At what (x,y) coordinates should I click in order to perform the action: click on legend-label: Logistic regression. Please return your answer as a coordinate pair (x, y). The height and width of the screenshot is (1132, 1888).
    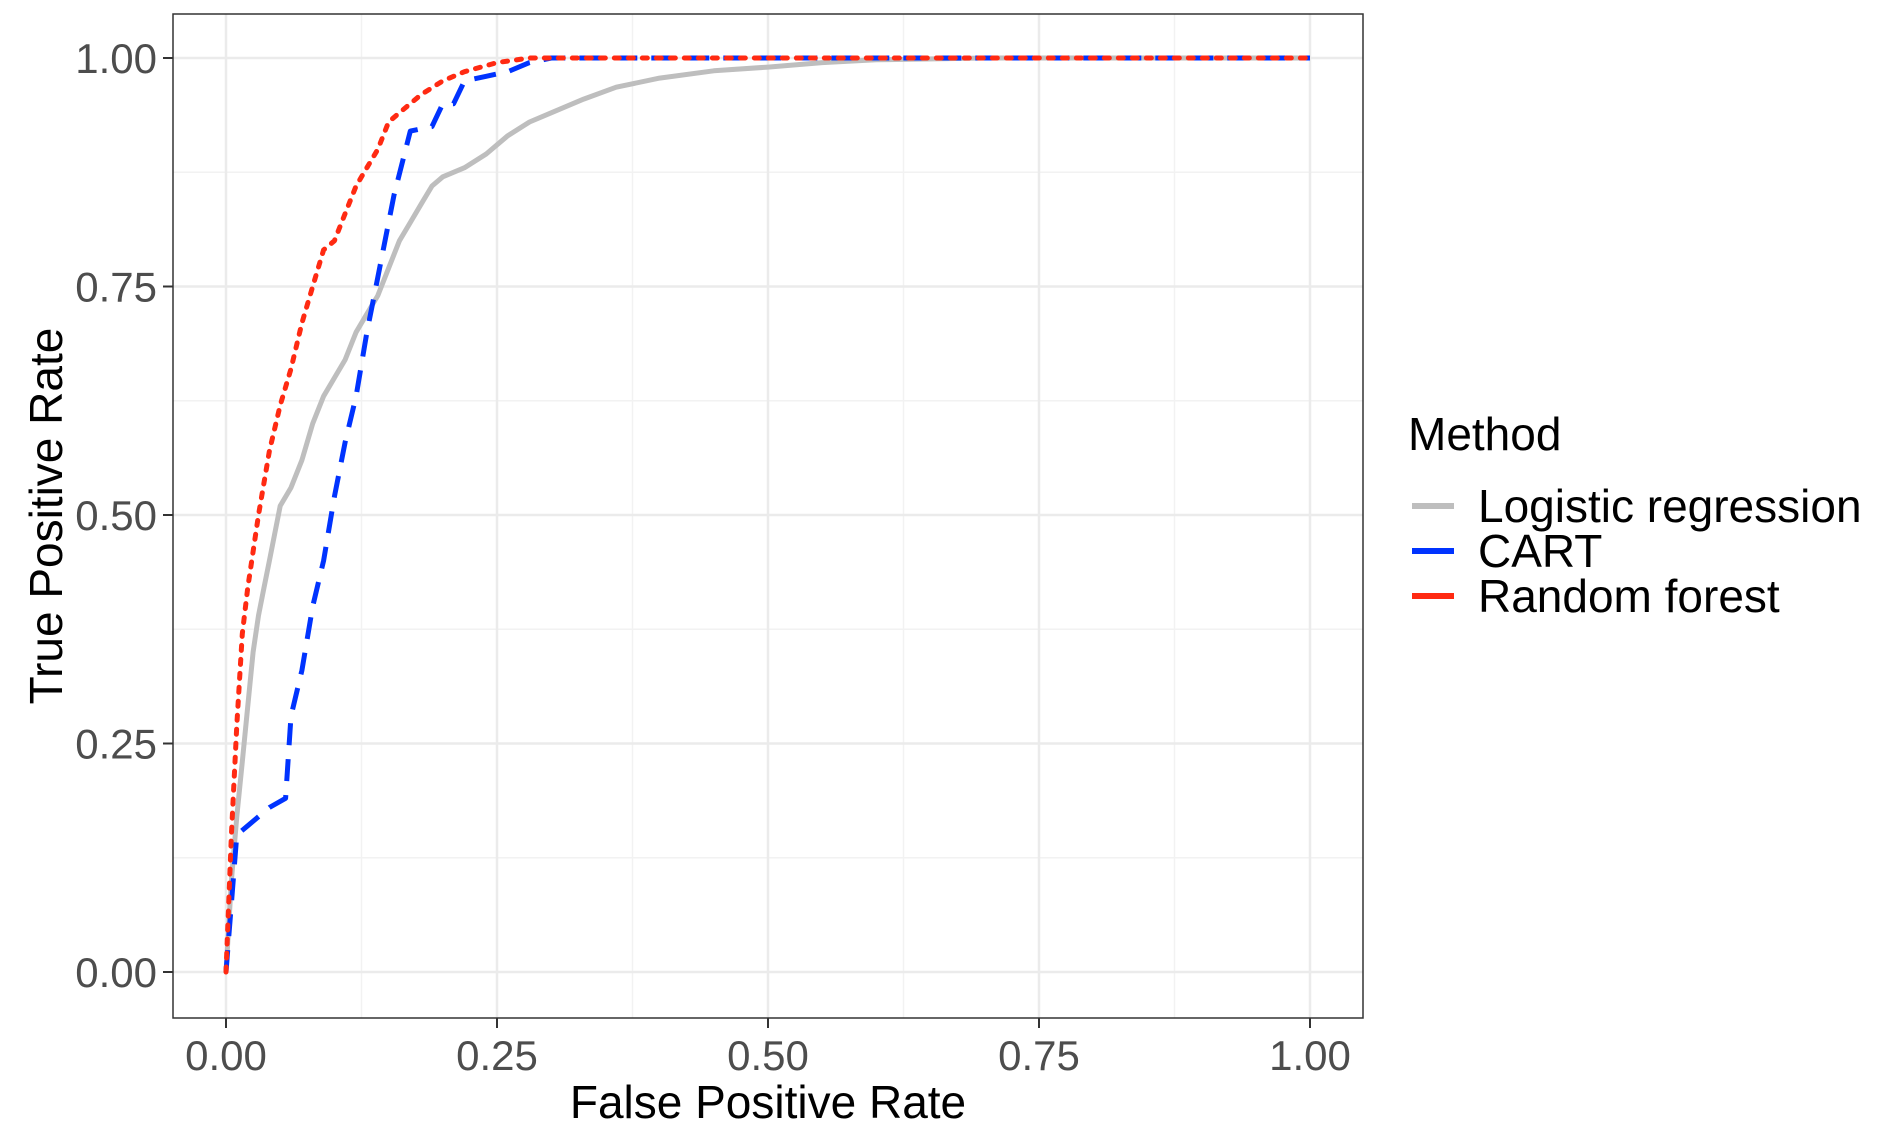
    Looking at the image, I should click on (1670, 506).